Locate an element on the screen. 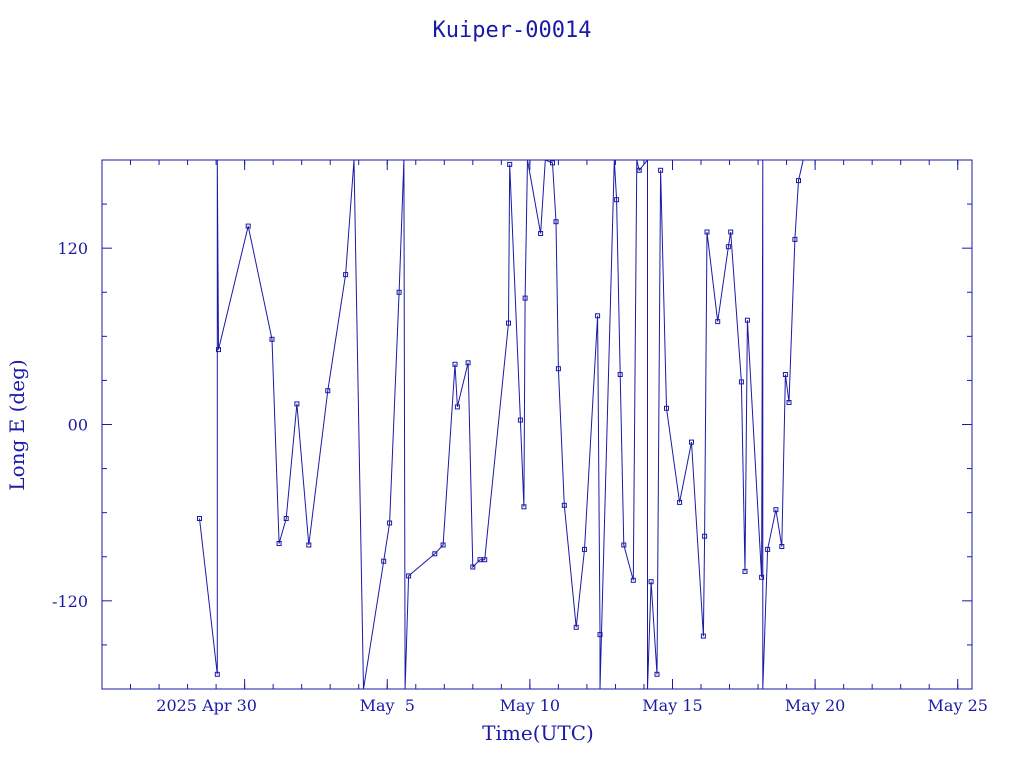 This screenshot has width=1024, height=768. y-tick-labels: 120 00 -120 is located at coordinates (70, 425).